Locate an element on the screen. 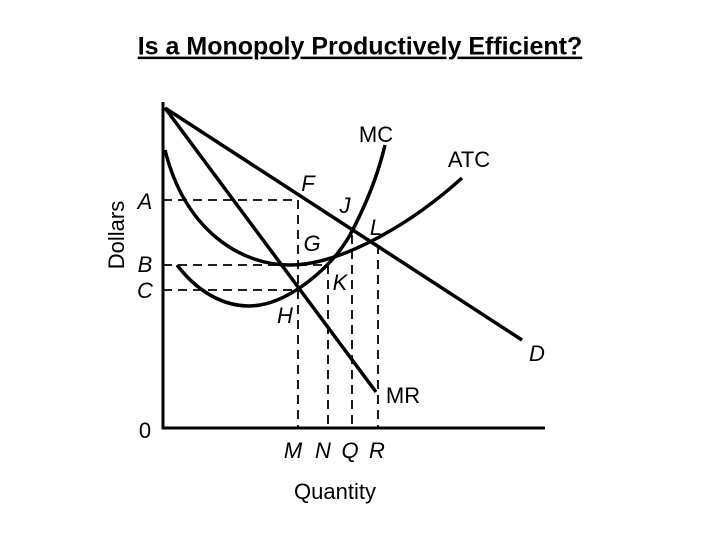 This screenshot has width=720, height=540. title: Is a Monopoly Productively Efficient? is located at coordinates (360, 47).